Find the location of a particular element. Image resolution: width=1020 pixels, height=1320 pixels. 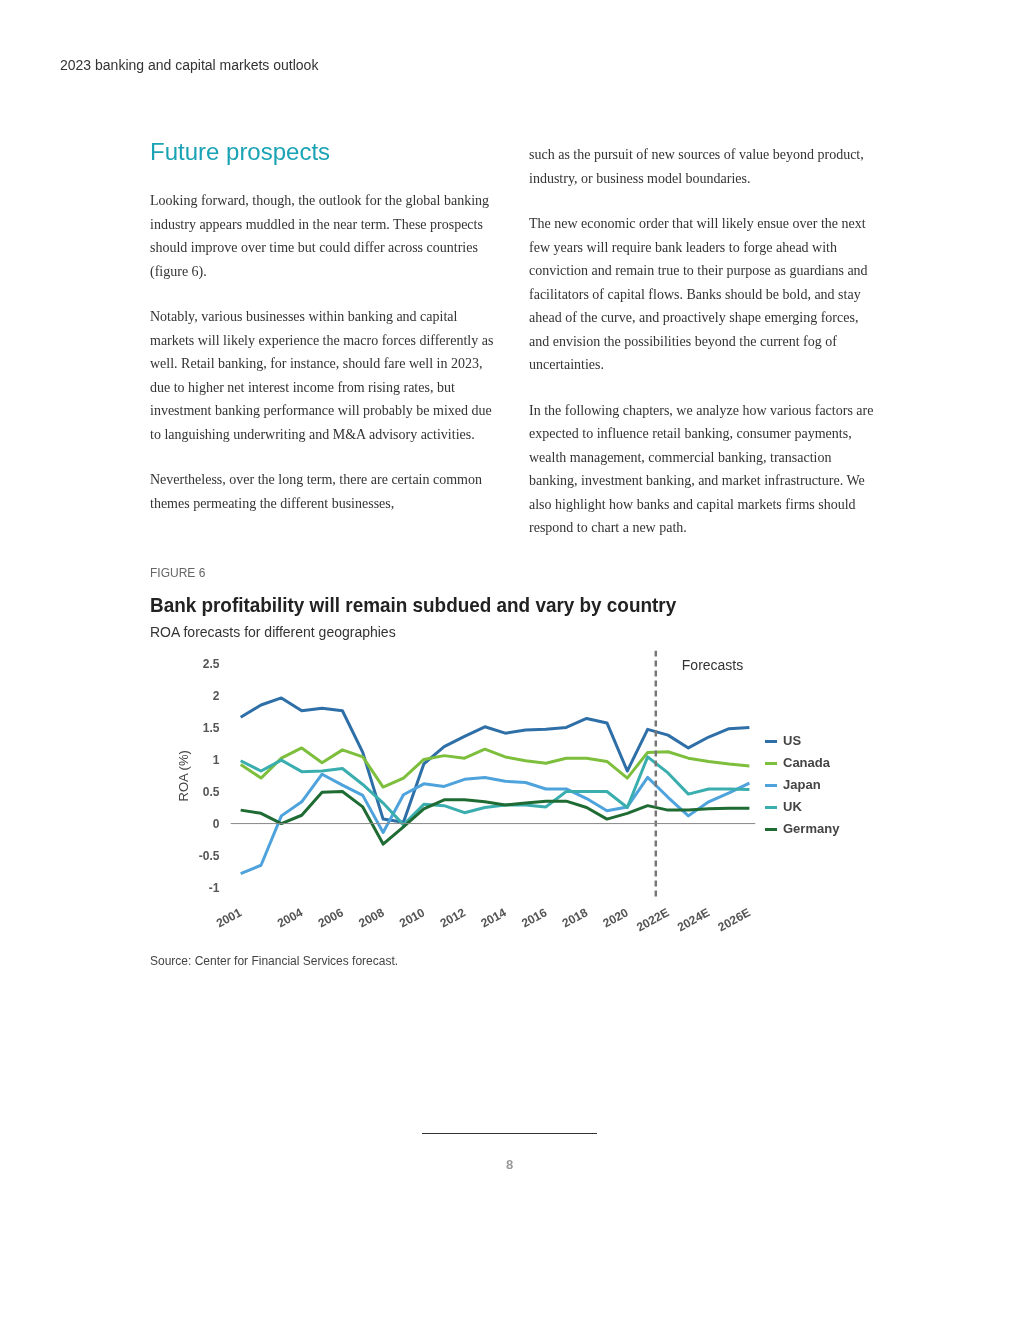

legend-label: Germany is located at coordinates (811, 828).